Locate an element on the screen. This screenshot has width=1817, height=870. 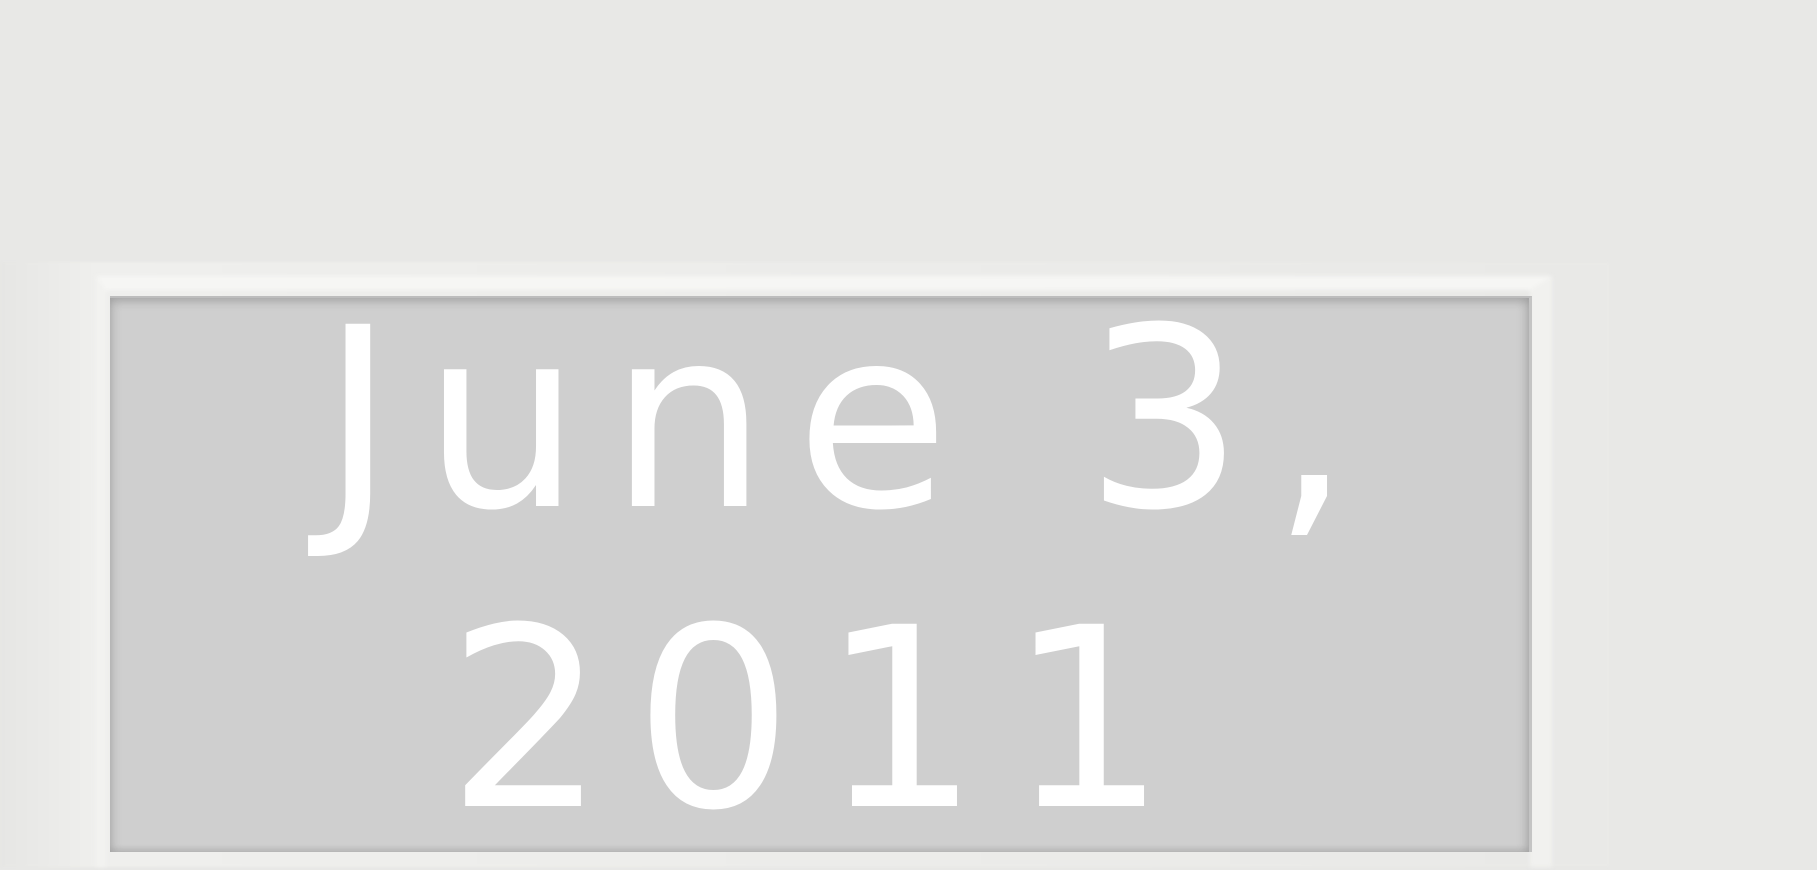
date-line-year: 2011 is located at coordinates (821, 719).